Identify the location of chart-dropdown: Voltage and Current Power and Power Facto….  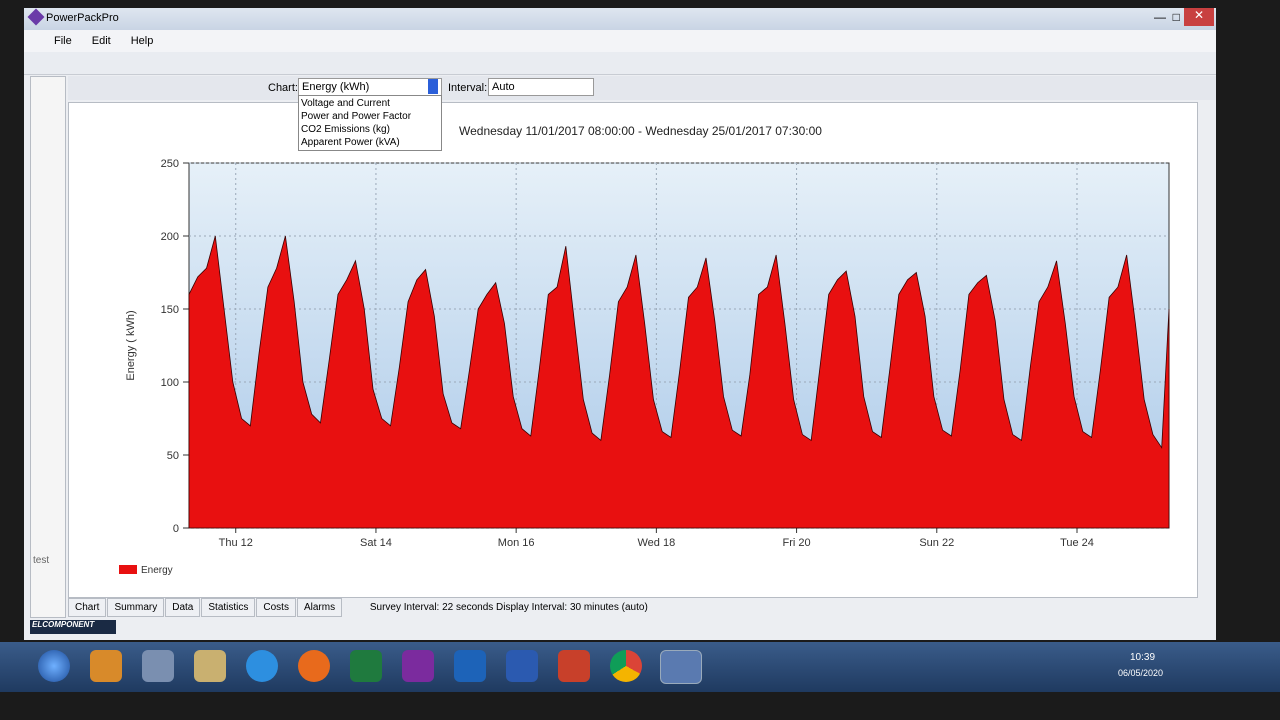
(370, 123).